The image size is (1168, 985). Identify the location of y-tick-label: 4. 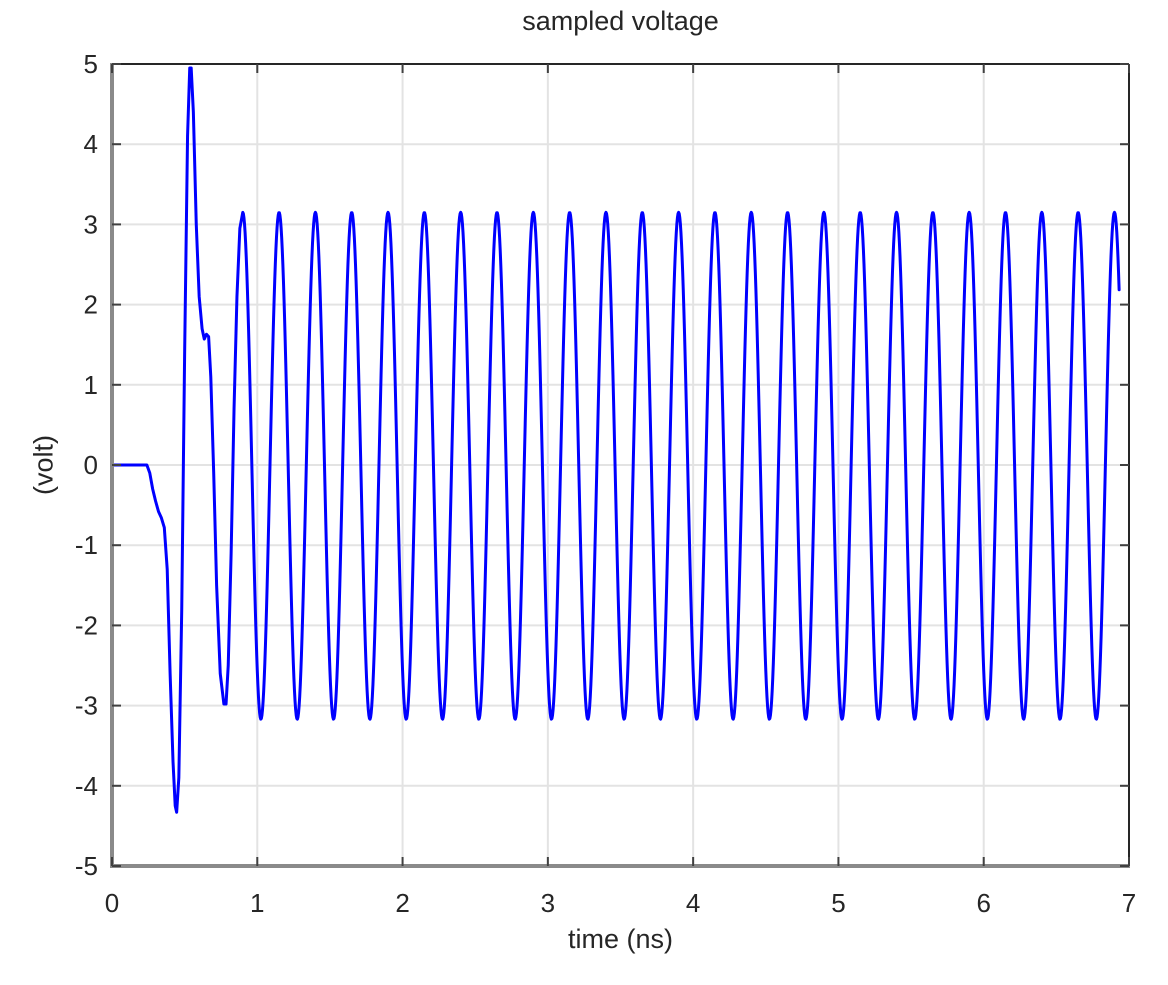
(91, 144).